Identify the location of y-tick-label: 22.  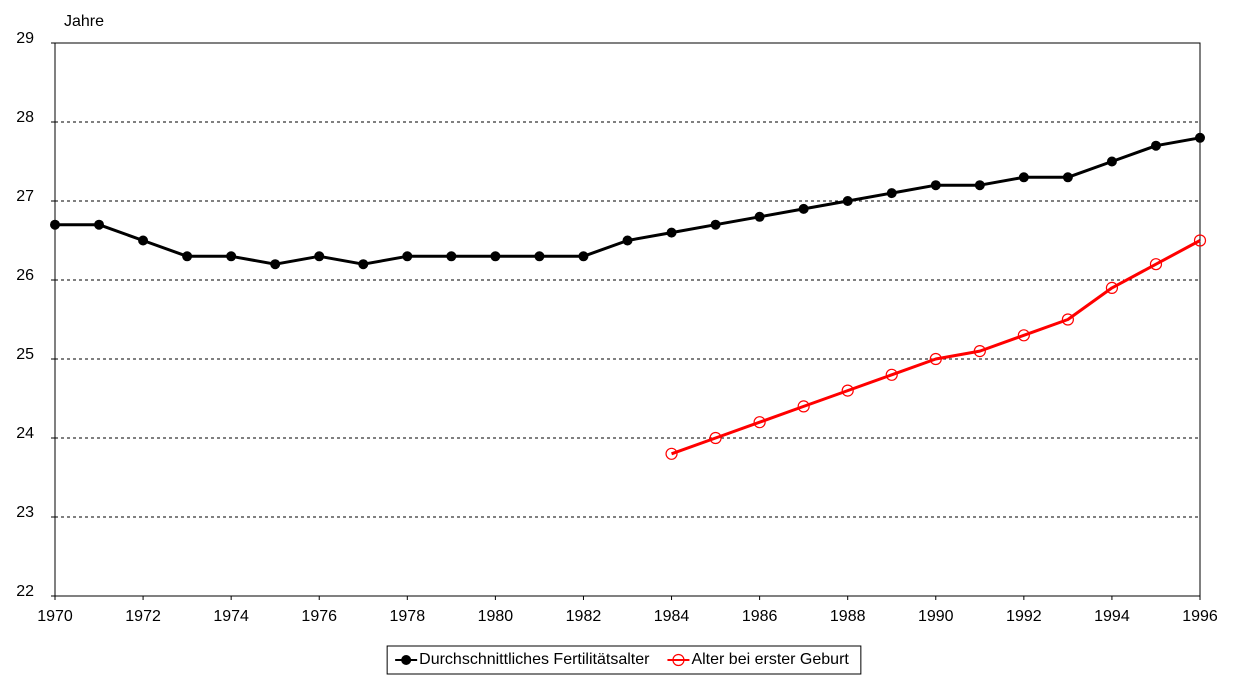
(25, 591).